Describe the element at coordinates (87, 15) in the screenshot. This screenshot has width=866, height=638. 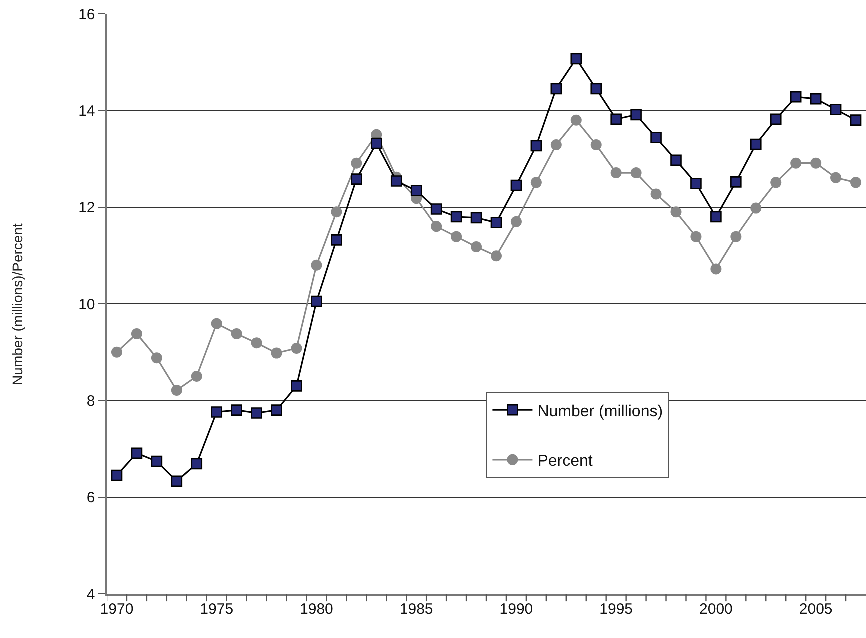
I see `y-tick-label: 16` at that location.